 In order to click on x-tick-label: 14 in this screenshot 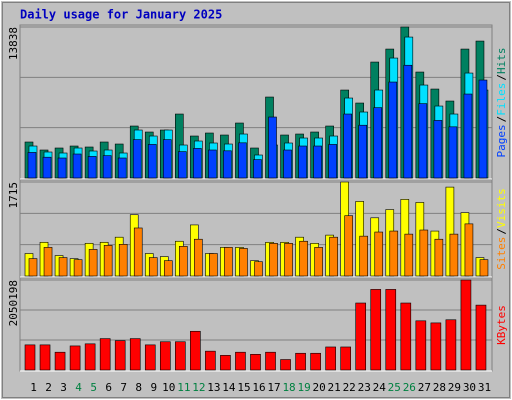, I will do `click(229, 387)`.